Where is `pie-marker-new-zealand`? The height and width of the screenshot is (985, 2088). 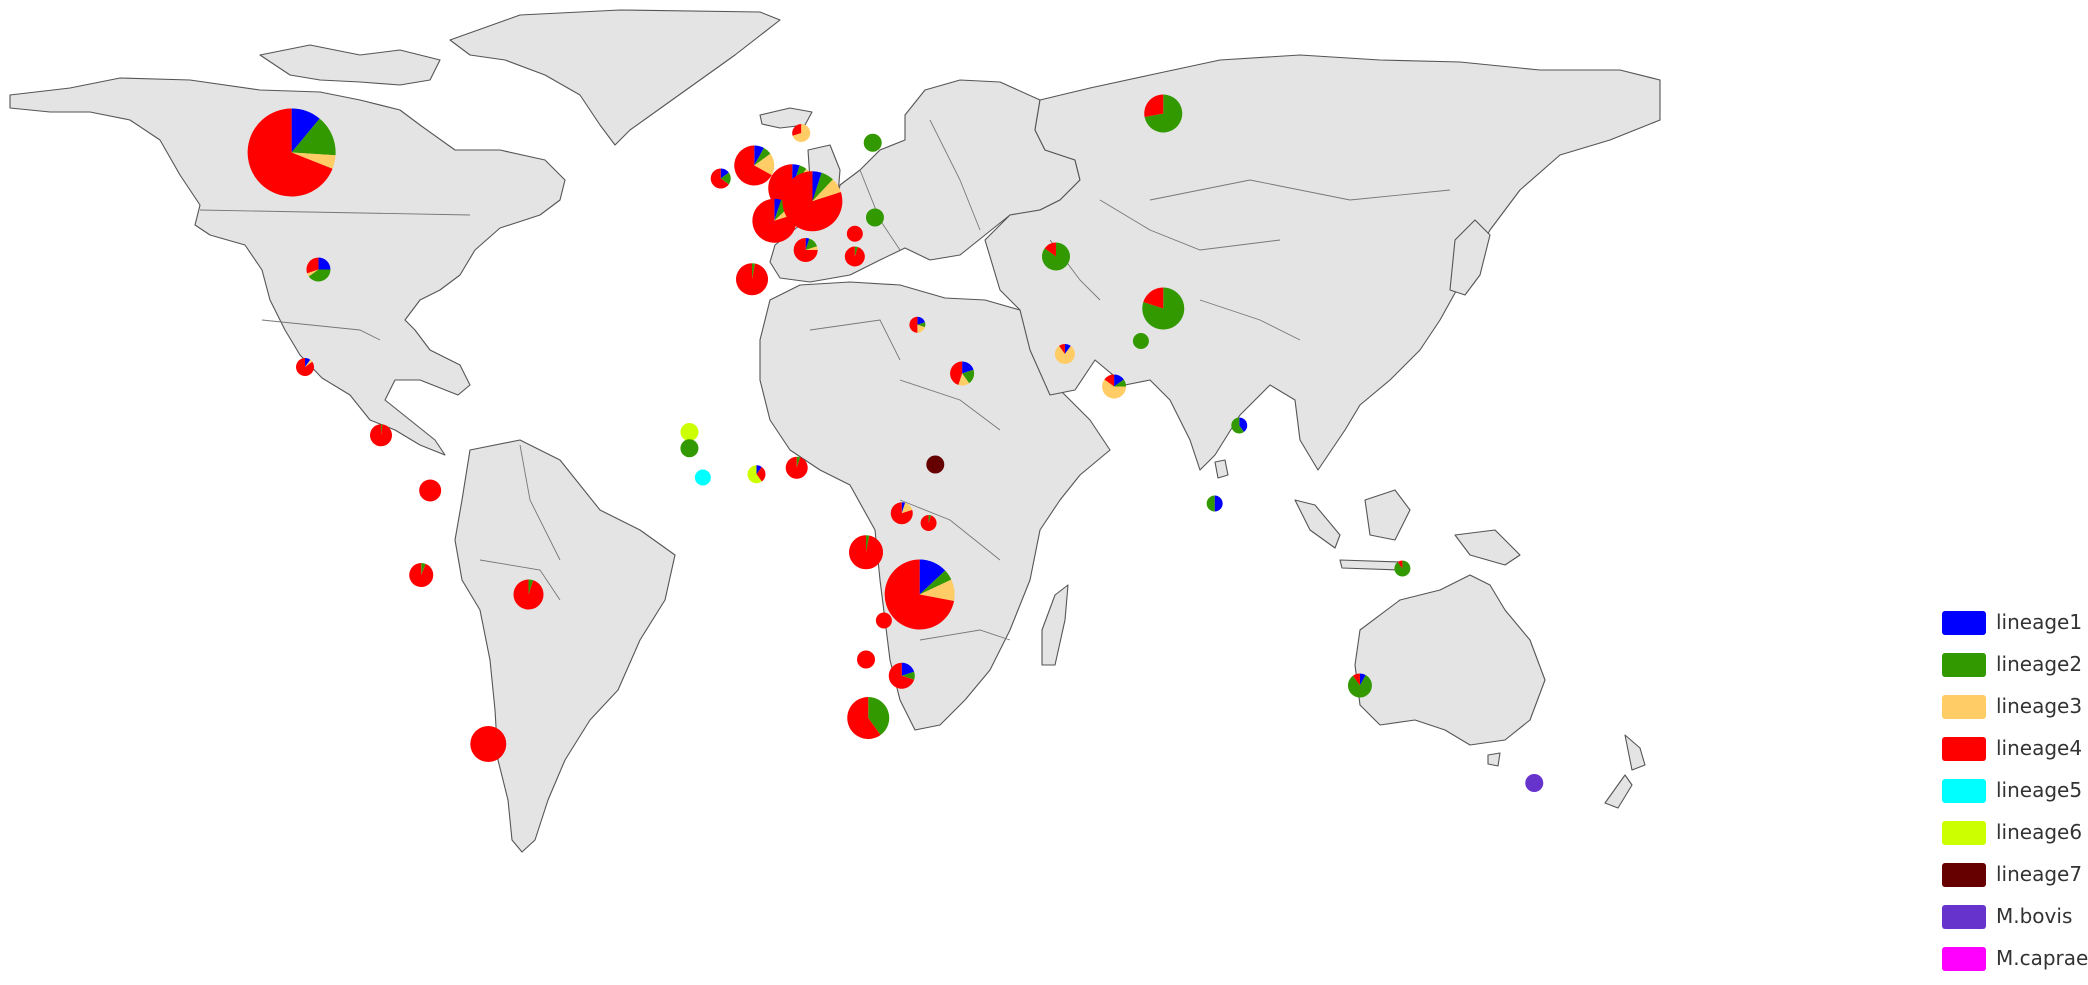 pie-marker-new-zealand is located at coordinates (1534, 783).